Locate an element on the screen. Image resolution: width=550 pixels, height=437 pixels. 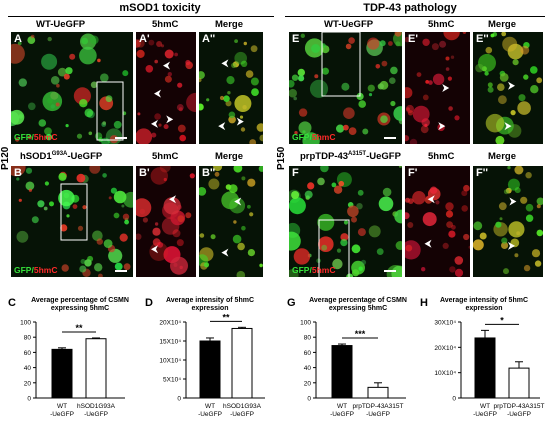
micrograph-letter: B is located at coordinates (18, 173).